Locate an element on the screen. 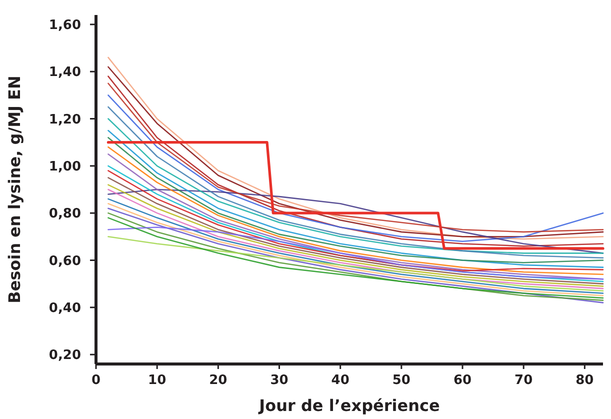 The image size is (611, 419). x-tick-label: 20 is located at coordinates (218, 380).